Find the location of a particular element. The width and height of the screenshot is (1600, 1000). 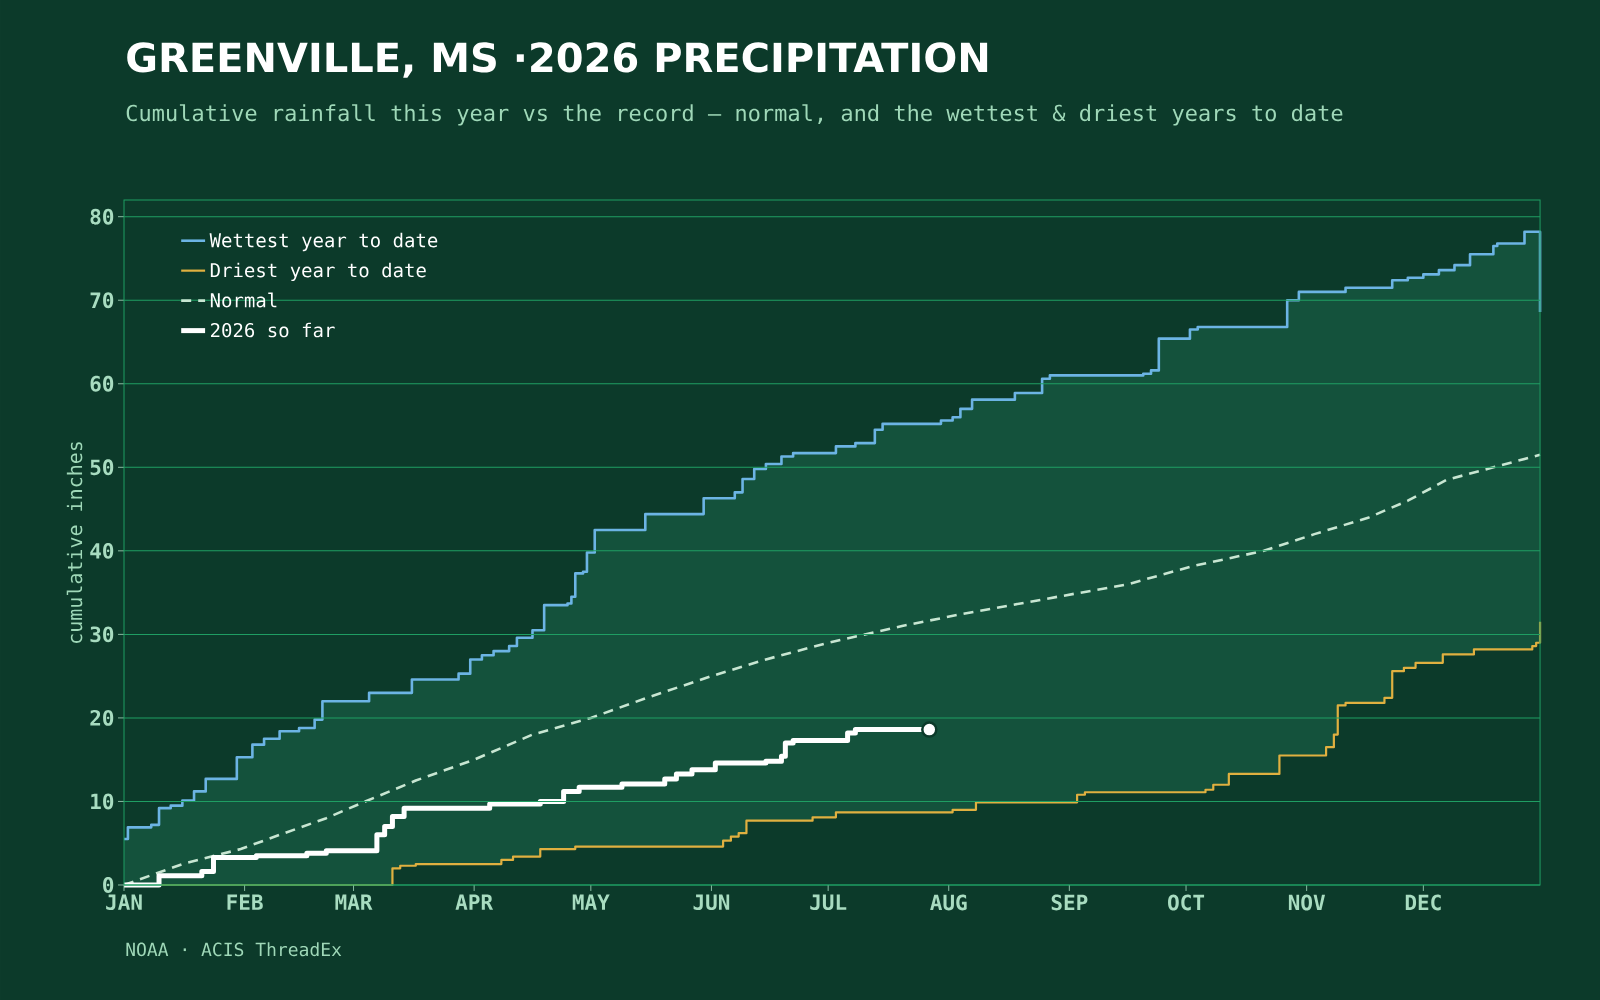

x-tick-label: JUL is located at coordinates (828, 902).